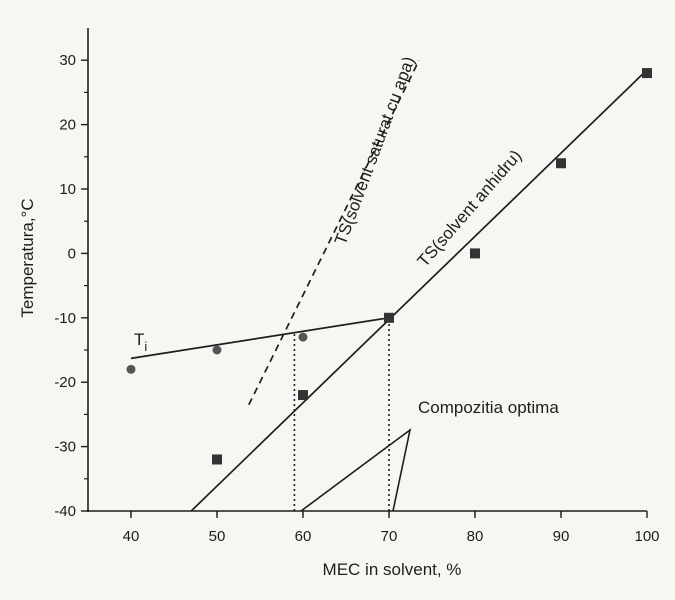  What do you see at coordinates (470, 208) in the screenshot?
I see `ts-anhidru-label: TS(solvent anhidru)` at bounding box center [470, 208].